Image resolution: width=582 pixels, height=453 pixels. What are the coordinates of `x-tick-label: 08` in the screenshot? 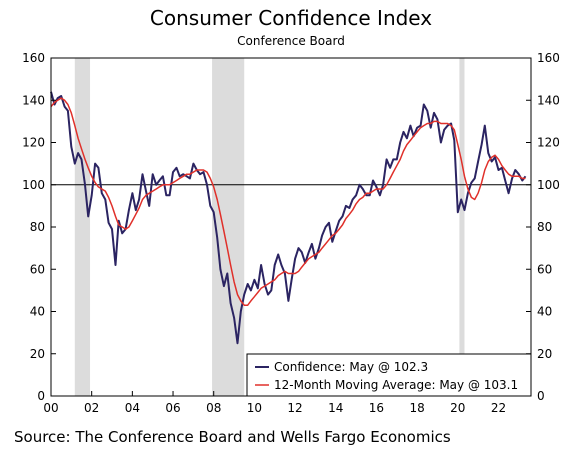 It's located at (213, 408).